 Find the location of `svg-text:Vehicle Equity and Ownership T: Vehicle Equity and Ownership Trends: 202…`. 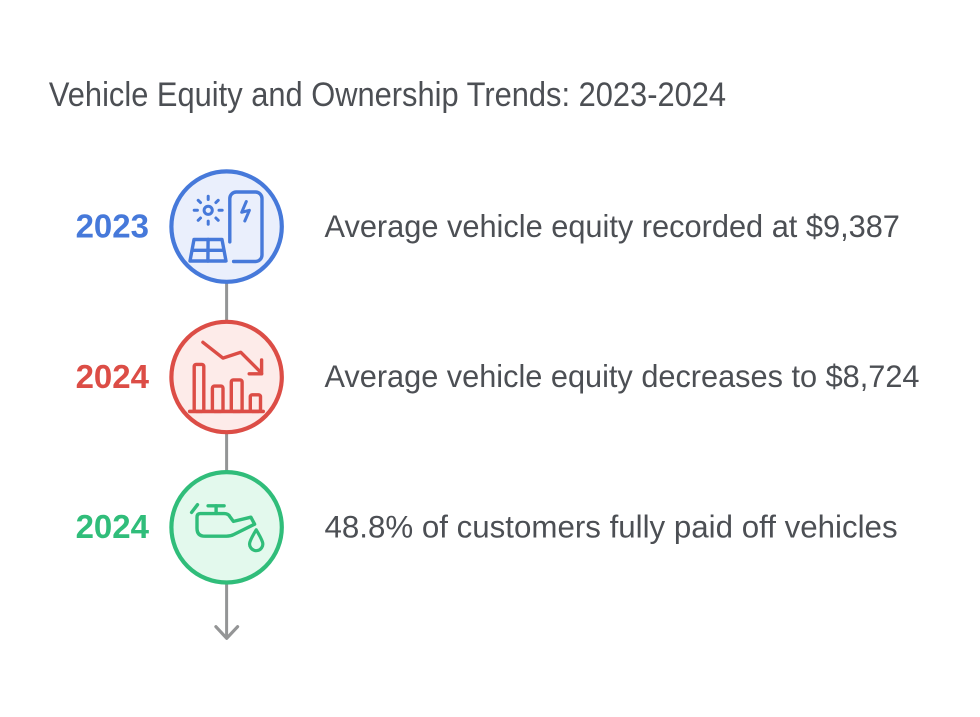

svg-text:Vehicle Equity and Ownership T: Vehicle Equity and Ownership Trends: 202… is located at coordinates (387, 93).